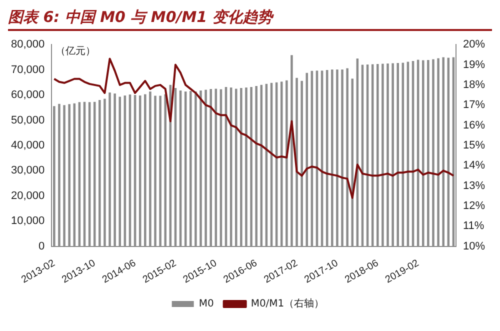 Image resolution: width=500 pixels, height=331 pixels. I want to click on y-tick-label: 20,000, so click(27, 196).